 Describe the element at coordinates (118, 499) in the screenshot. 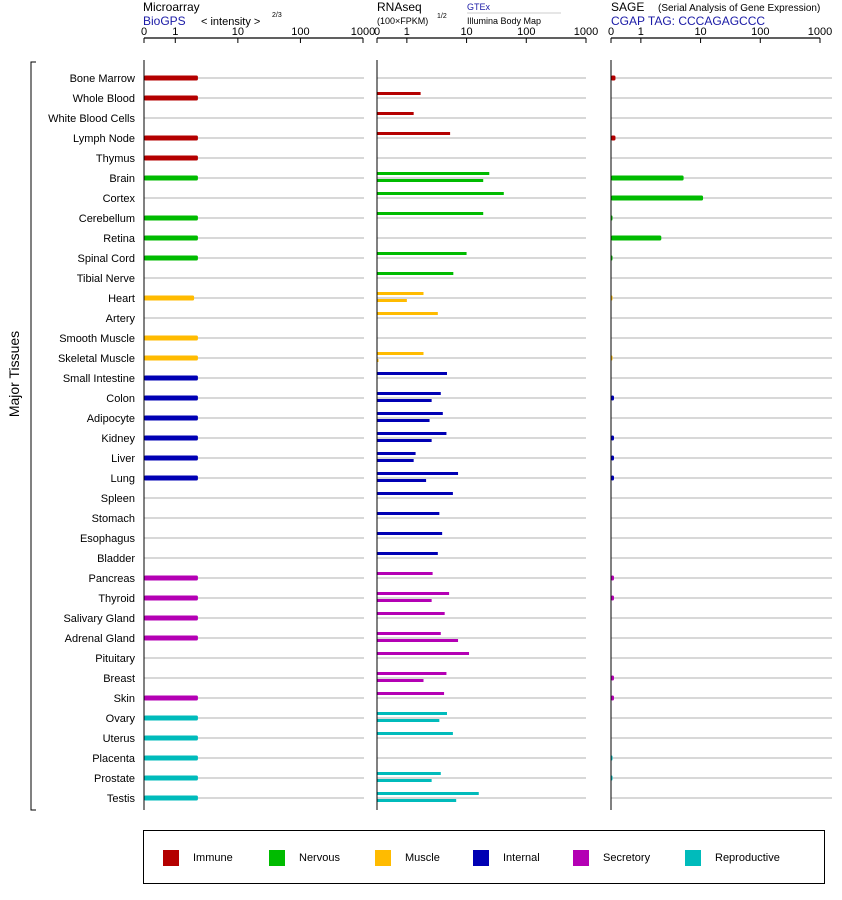

I see `tissue-label: Spleen` at that location.